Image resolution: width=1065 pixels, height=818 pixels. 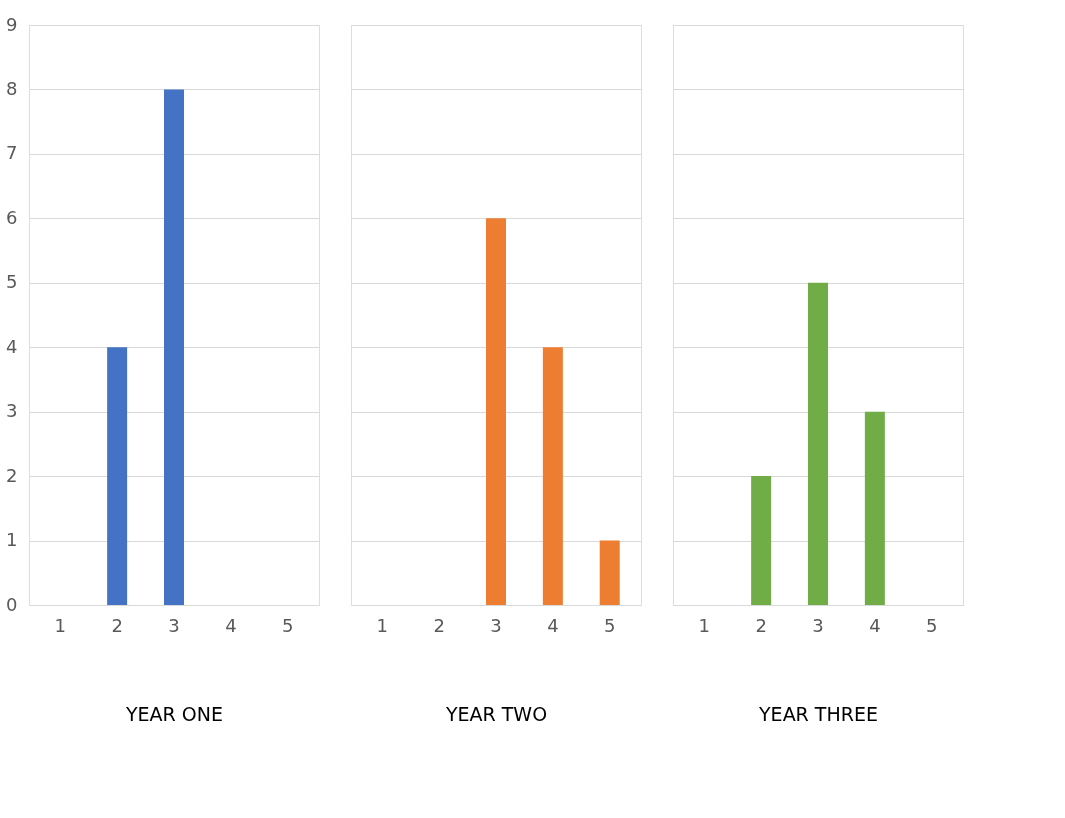 What do you see at coordinates (12, 346) in the screenshot?
I see `y-tick-label: 4` at bounding box center [12, 346].